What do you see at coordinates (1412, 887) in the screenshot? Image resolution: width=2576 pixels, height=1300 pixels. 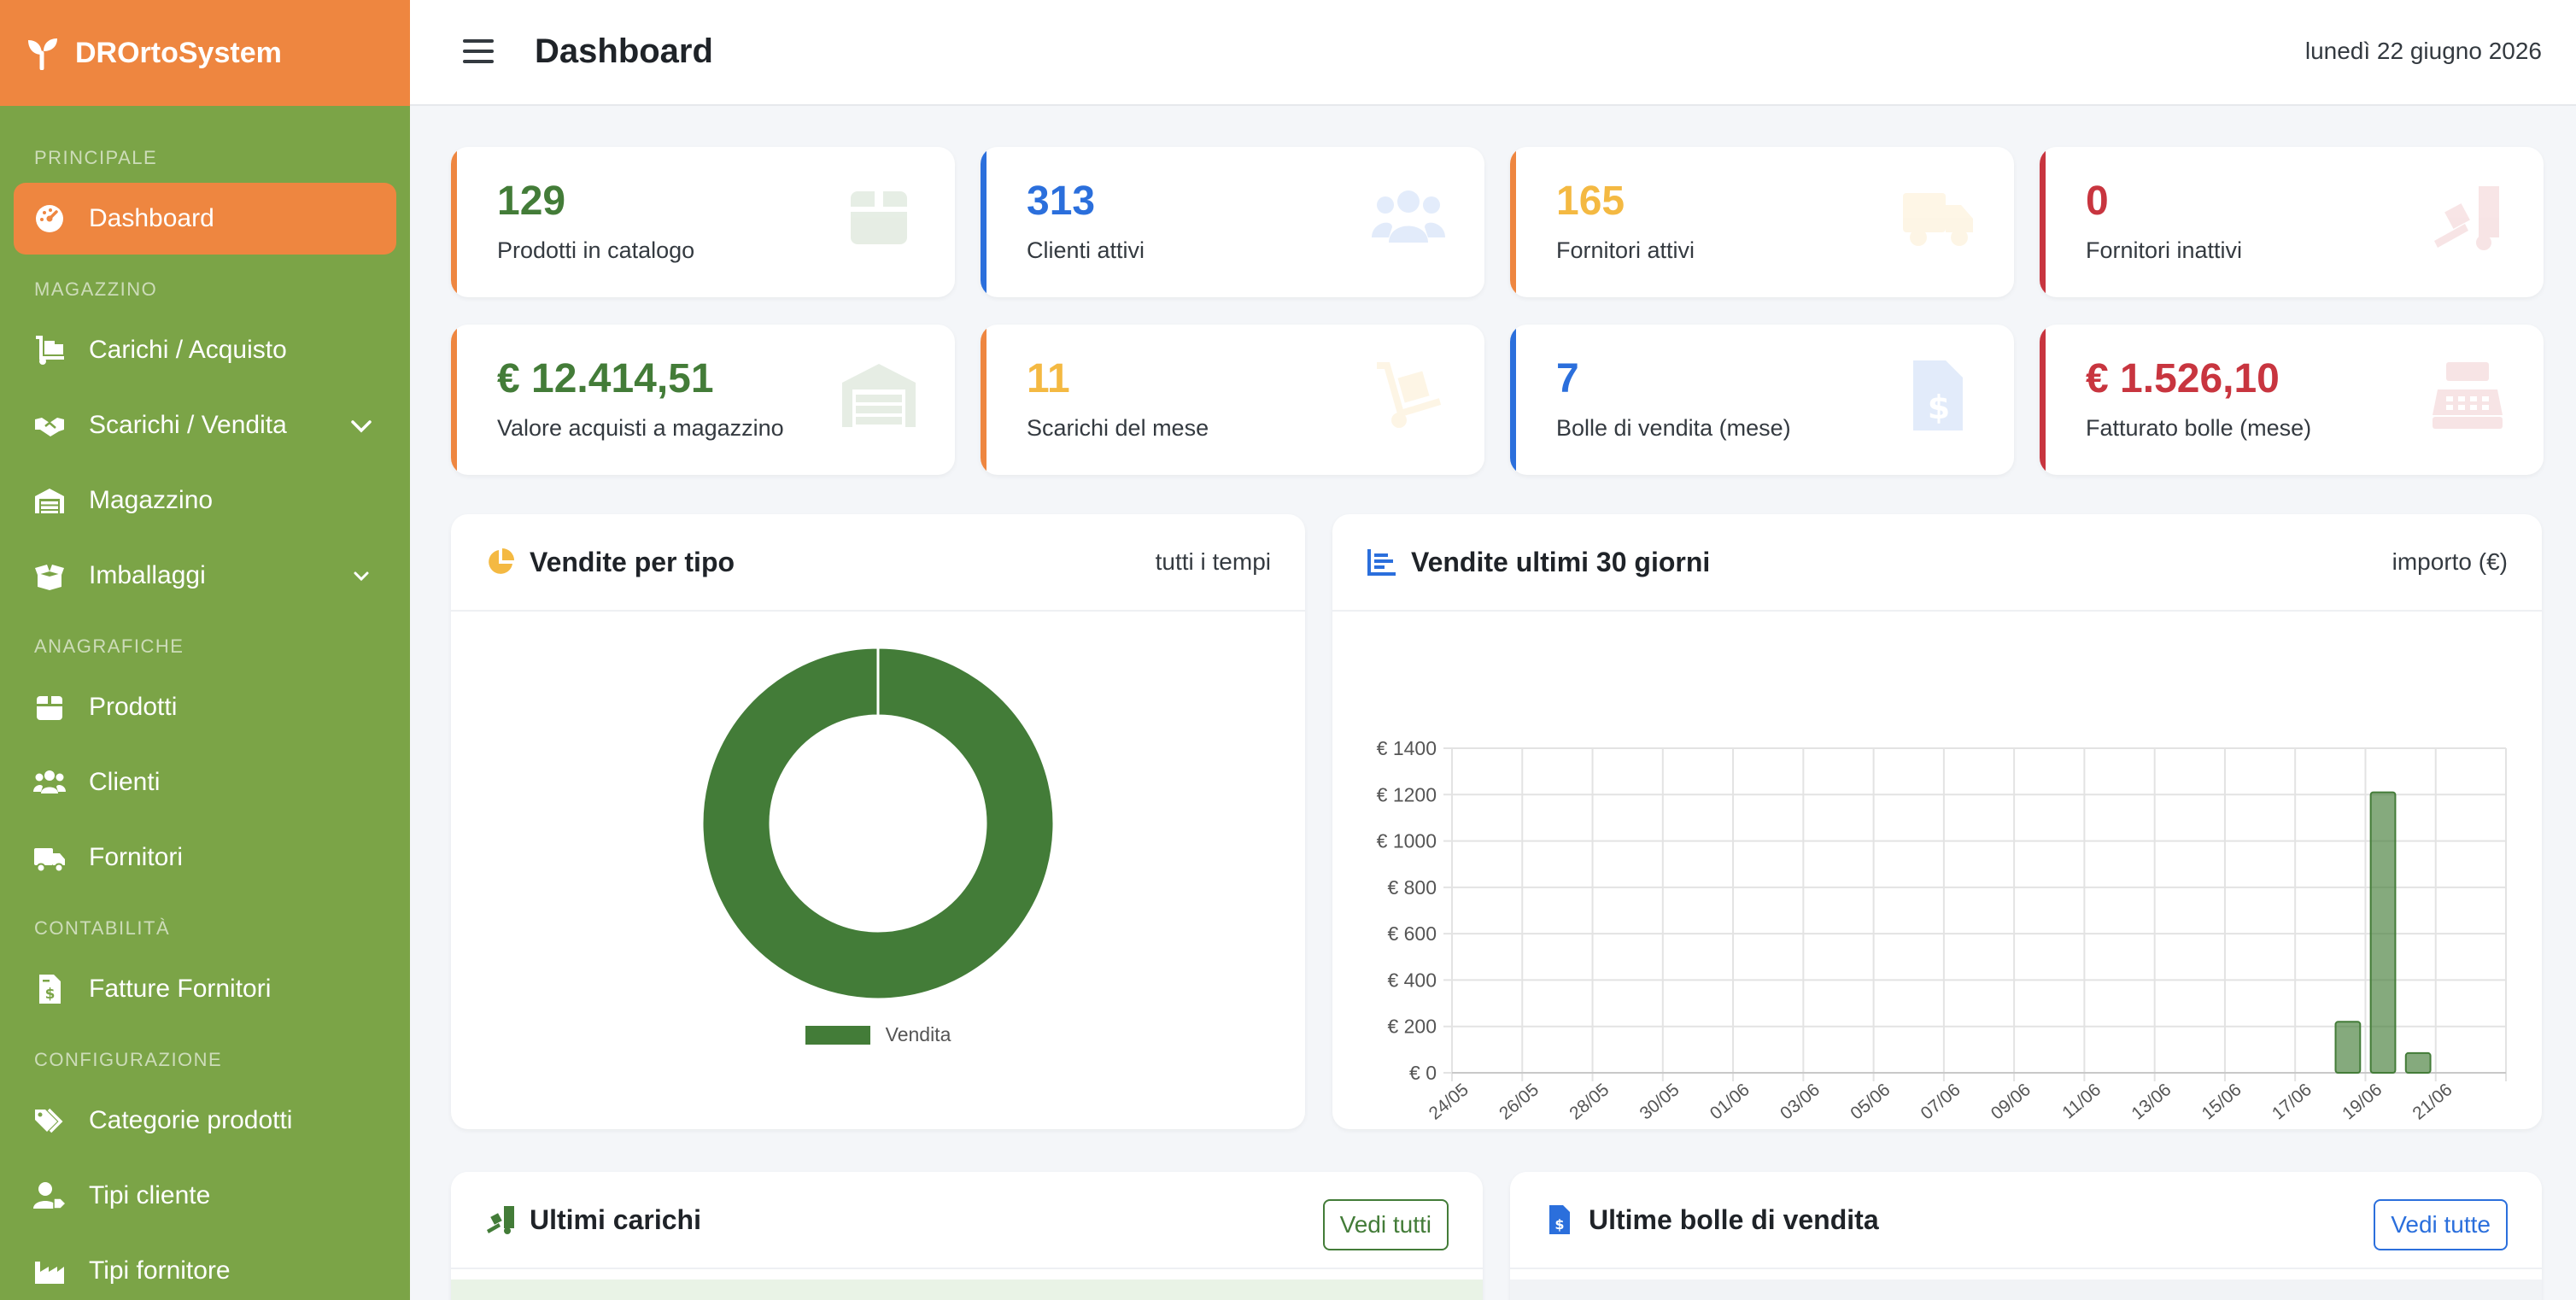 I see `y-tick-label: € 800` at bounding box center [1412, 887].